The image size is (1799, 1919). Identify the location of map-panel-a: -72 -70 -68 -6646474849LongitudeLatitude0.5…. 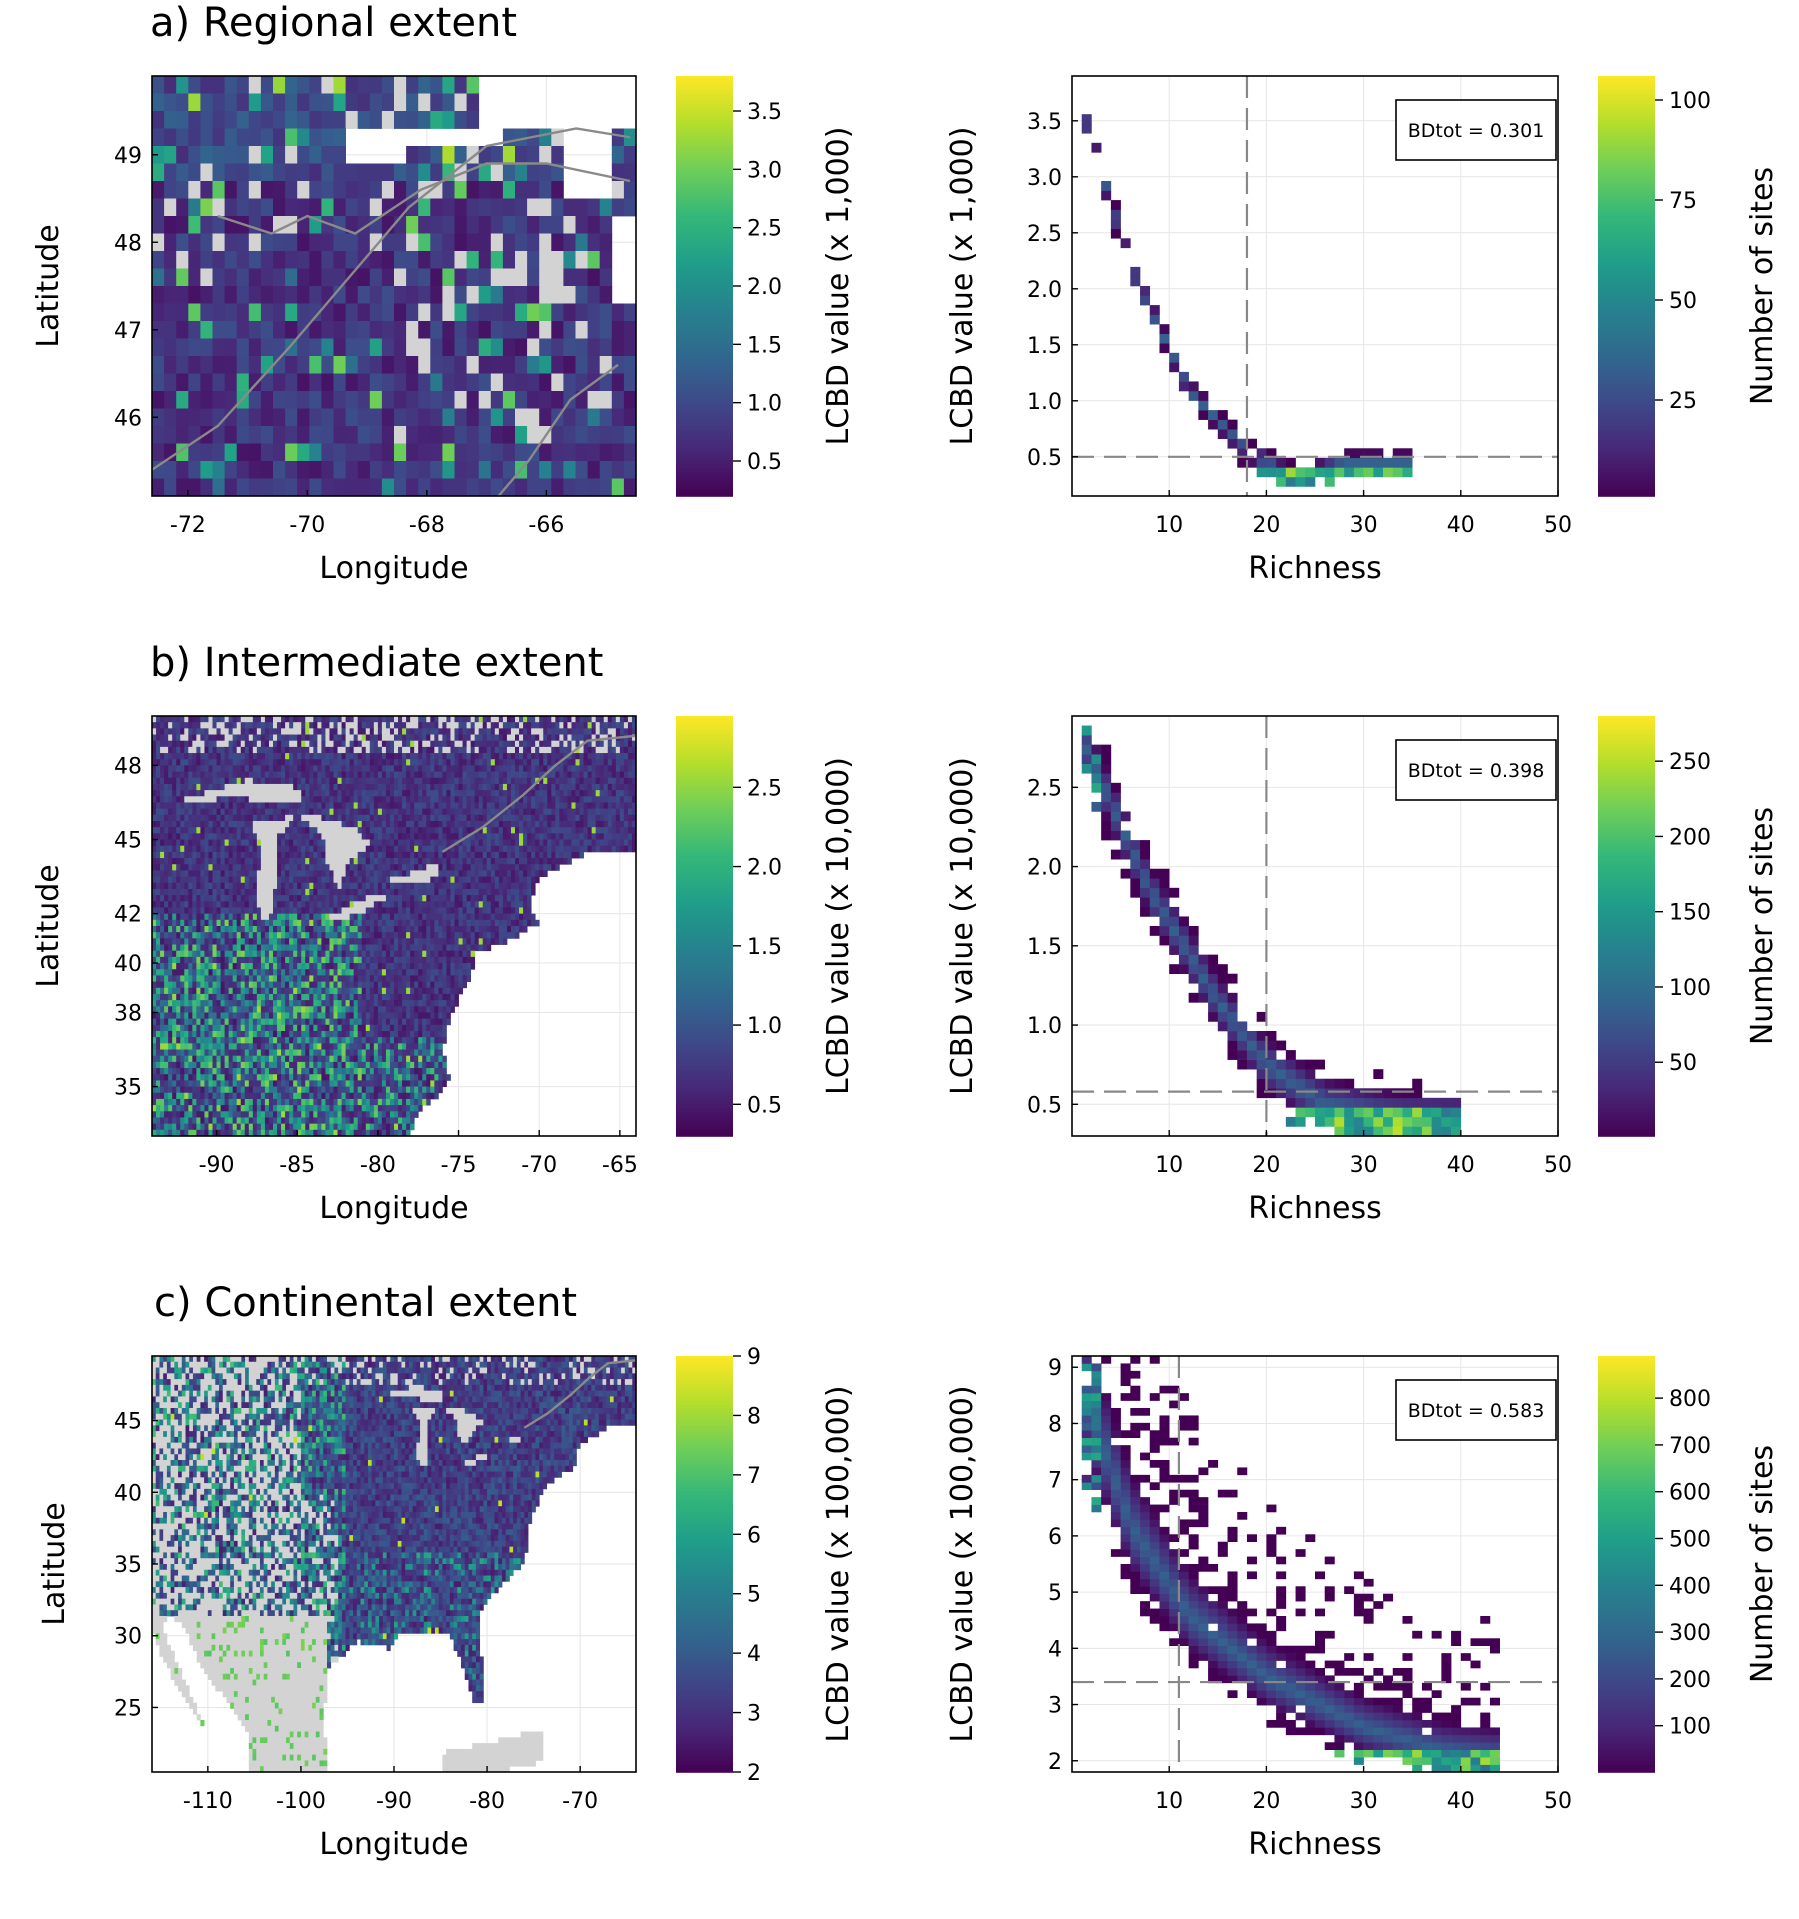
(443, 330).